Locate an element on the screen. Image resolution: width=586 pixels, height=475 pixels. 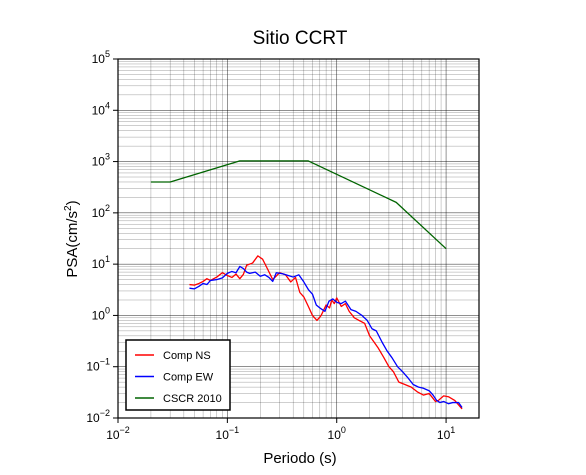
y-tick-label: 10² is located at coordinates (101, 211).